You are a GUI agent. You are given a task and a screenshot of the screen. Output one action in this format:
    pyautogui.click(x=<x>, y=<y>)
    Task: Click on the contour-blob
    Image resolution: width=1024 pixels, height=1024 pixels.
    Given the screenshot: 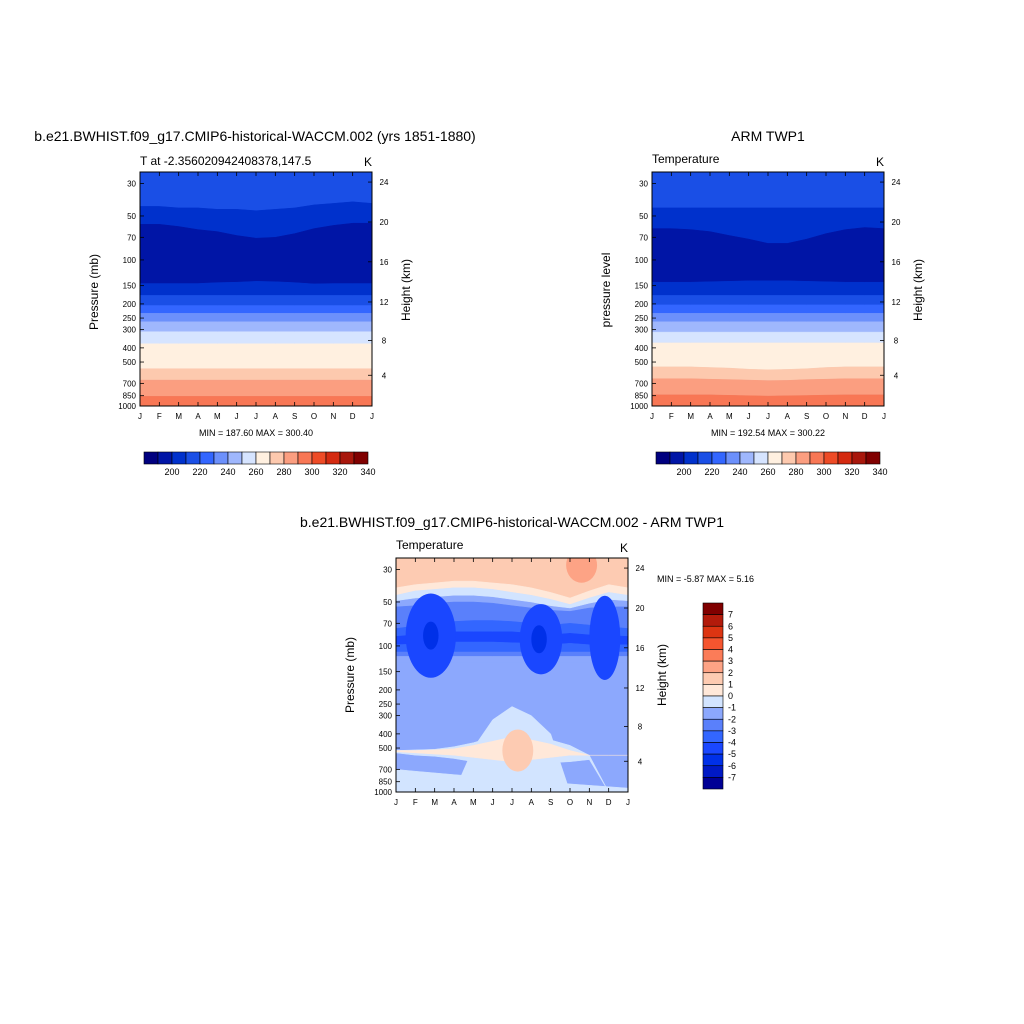 What is the action you would take?
    pyautogui.click(x=431, y=635)
    